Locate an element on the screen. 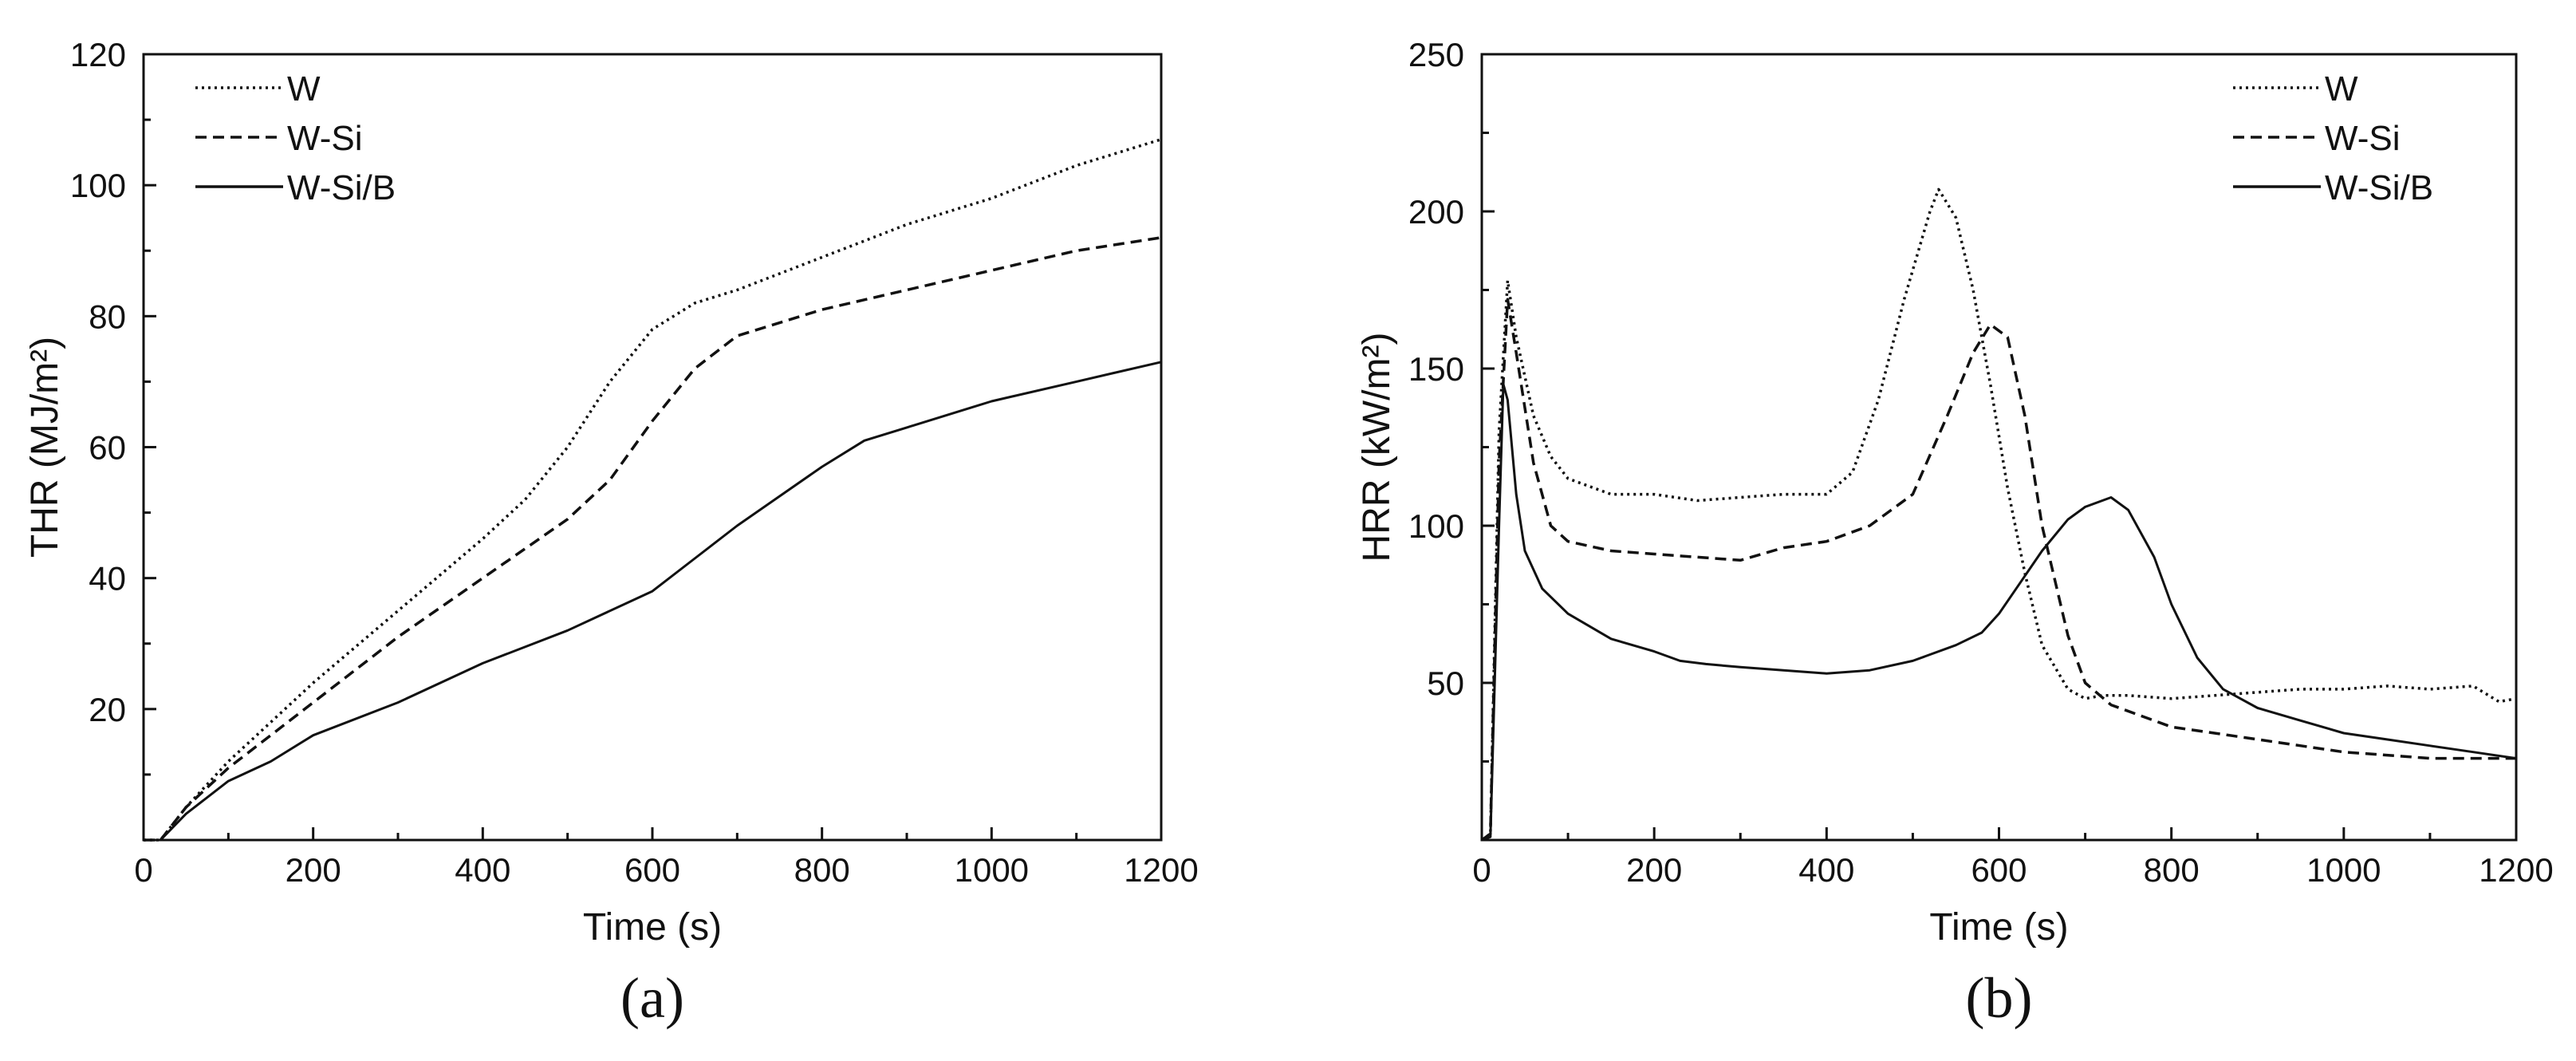 The width and height of the screenshot is (2576, 1061). panel-a-x-tick-label: 400 is located at coordinates (482, 870).